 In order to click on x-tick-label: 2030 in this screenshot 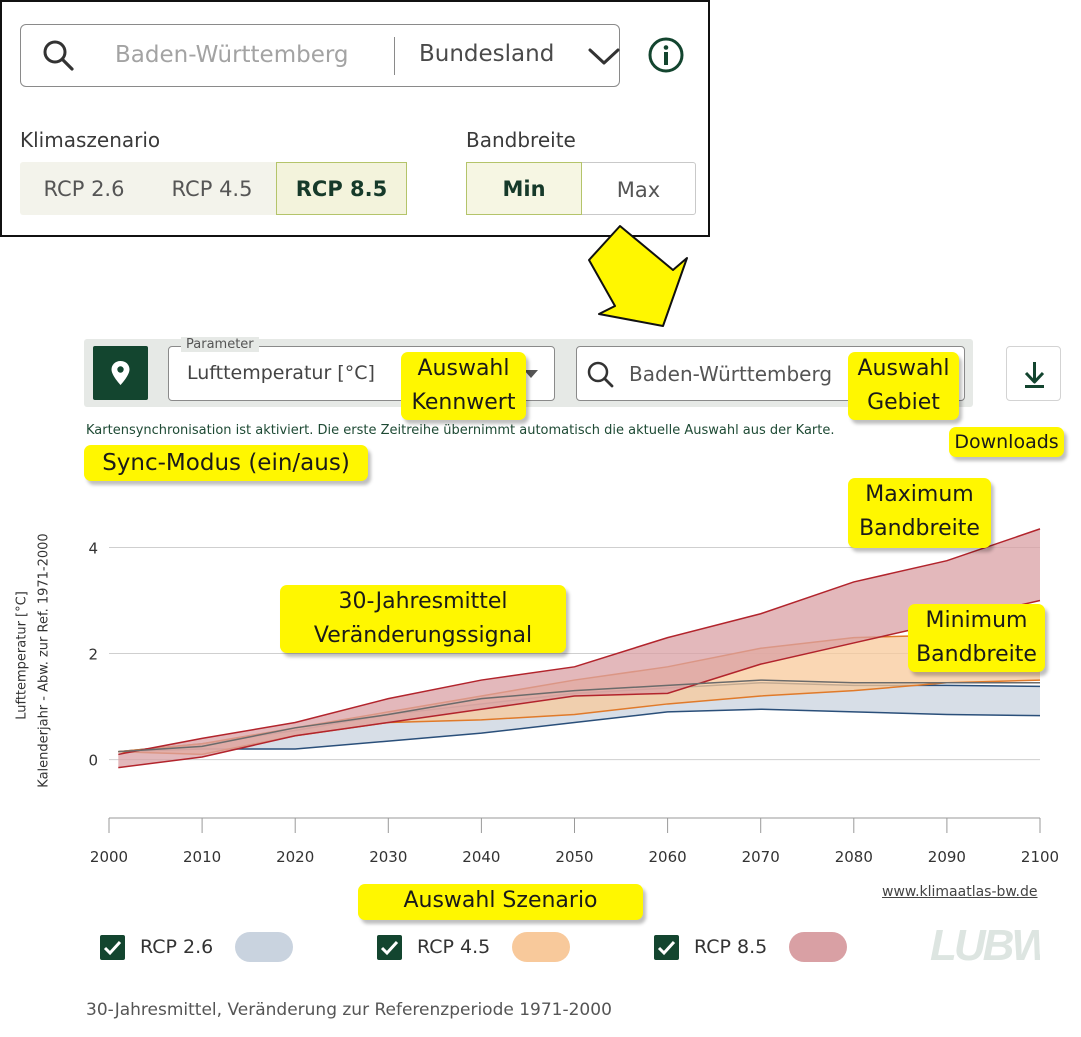, I will do `click(388, 857)`.